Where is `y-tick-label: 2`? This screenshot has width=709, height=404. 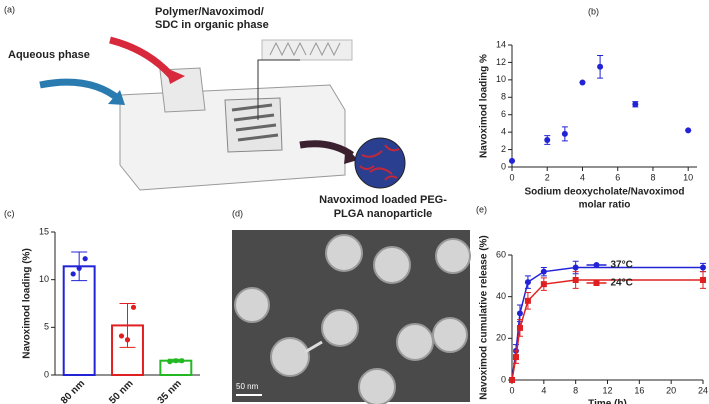 y-tick-label: 2 is located at coordinates (503, 149).